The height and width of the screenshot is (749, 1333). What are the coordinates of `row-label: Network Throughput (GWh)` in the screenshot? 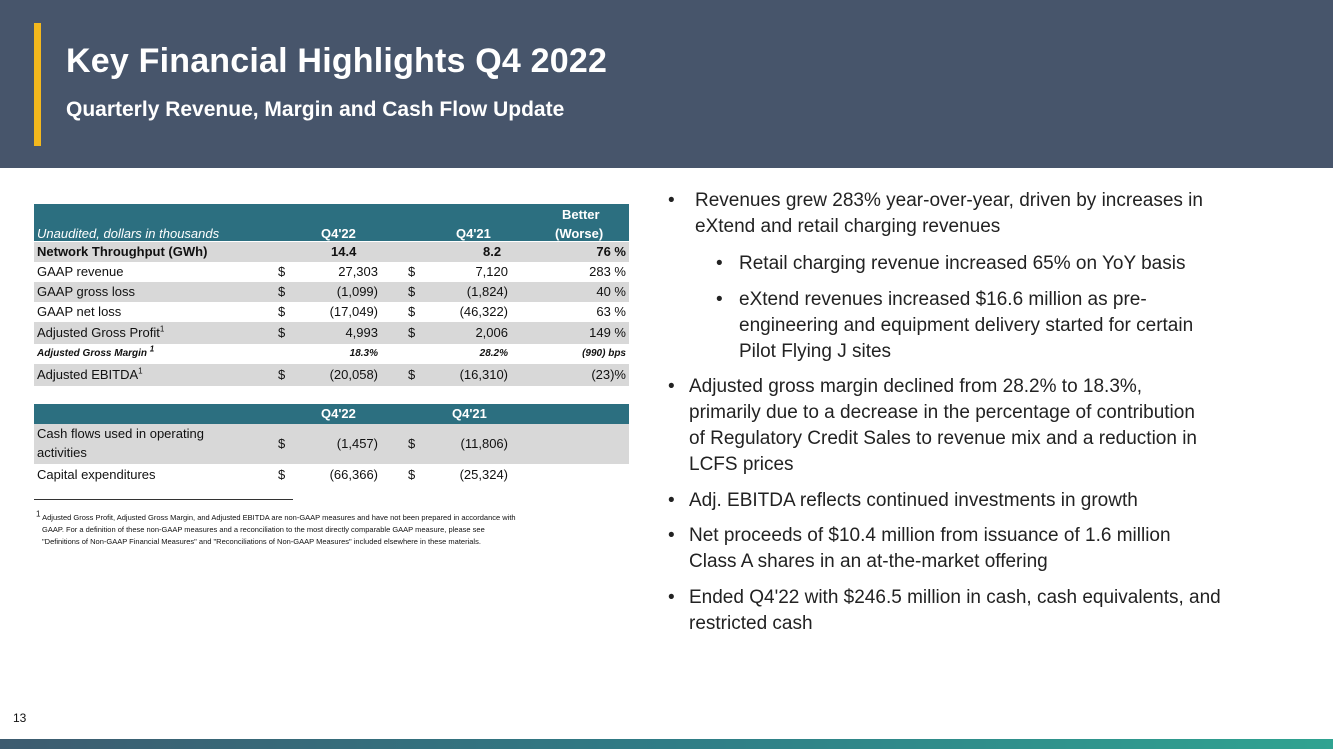 It's located at (122, 251).